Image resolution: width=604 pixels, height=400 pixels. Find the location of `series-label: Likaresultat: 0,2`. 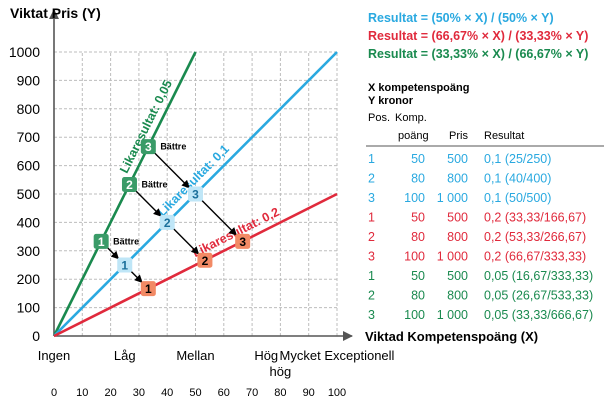

series-label: Likaresultat: 0,2 is located at coordinates (235, 232).